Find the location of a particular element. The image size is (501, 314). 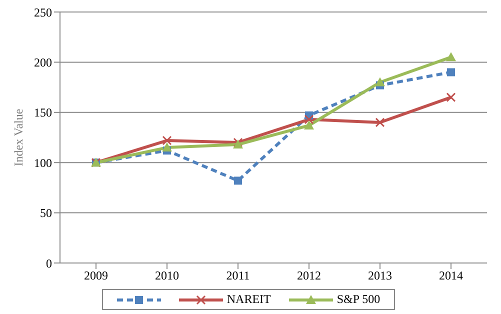

x-tick-label: 2009 is located at coordinates (96, 275).